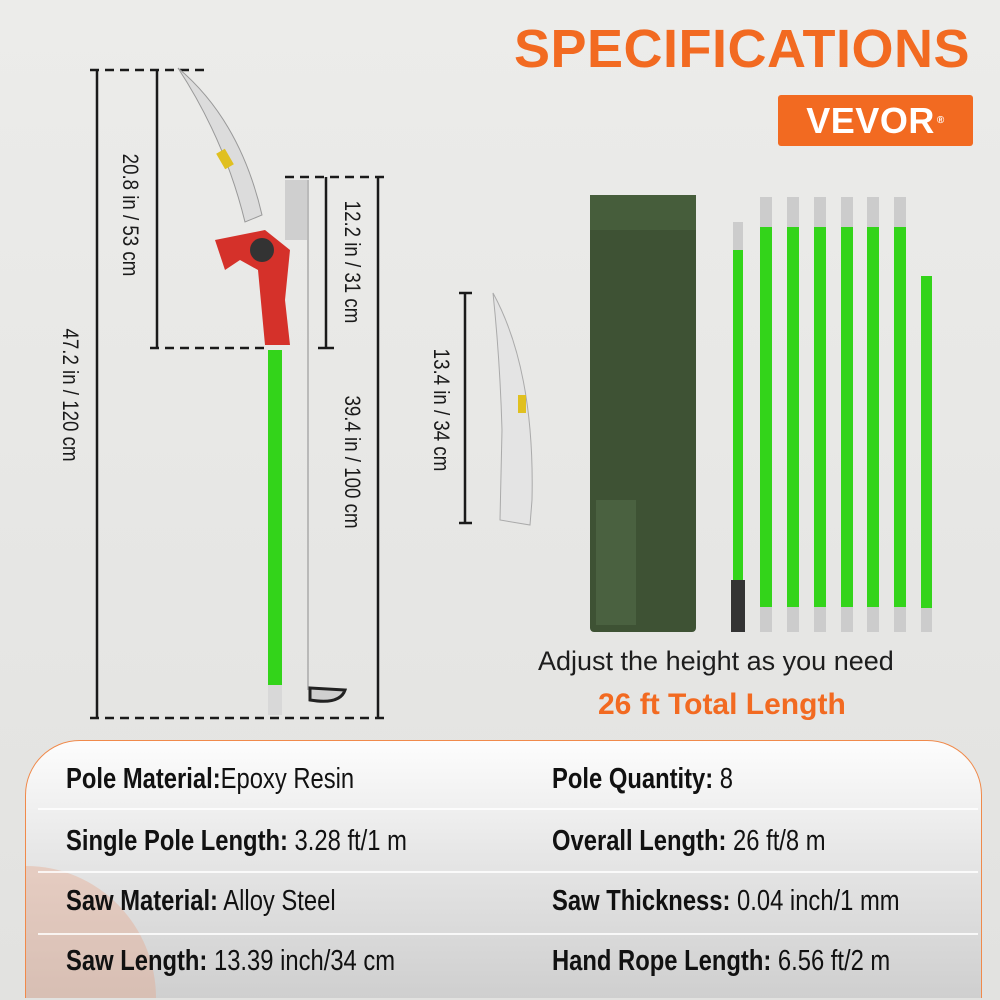 The height and width of the screenshot is (1000, 1000). What do you see at coordinates (262, 391) in the screenshot?
I see `pole-saw-image` at bounding box center [262, 391].